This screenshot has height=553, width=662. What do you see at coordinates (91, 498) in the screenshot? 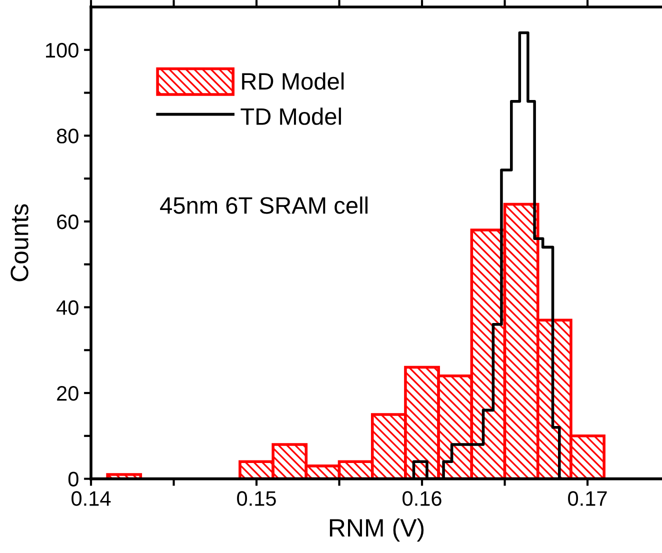
I see `x-tick-label: 0.14` at bounding box center [91, 498].